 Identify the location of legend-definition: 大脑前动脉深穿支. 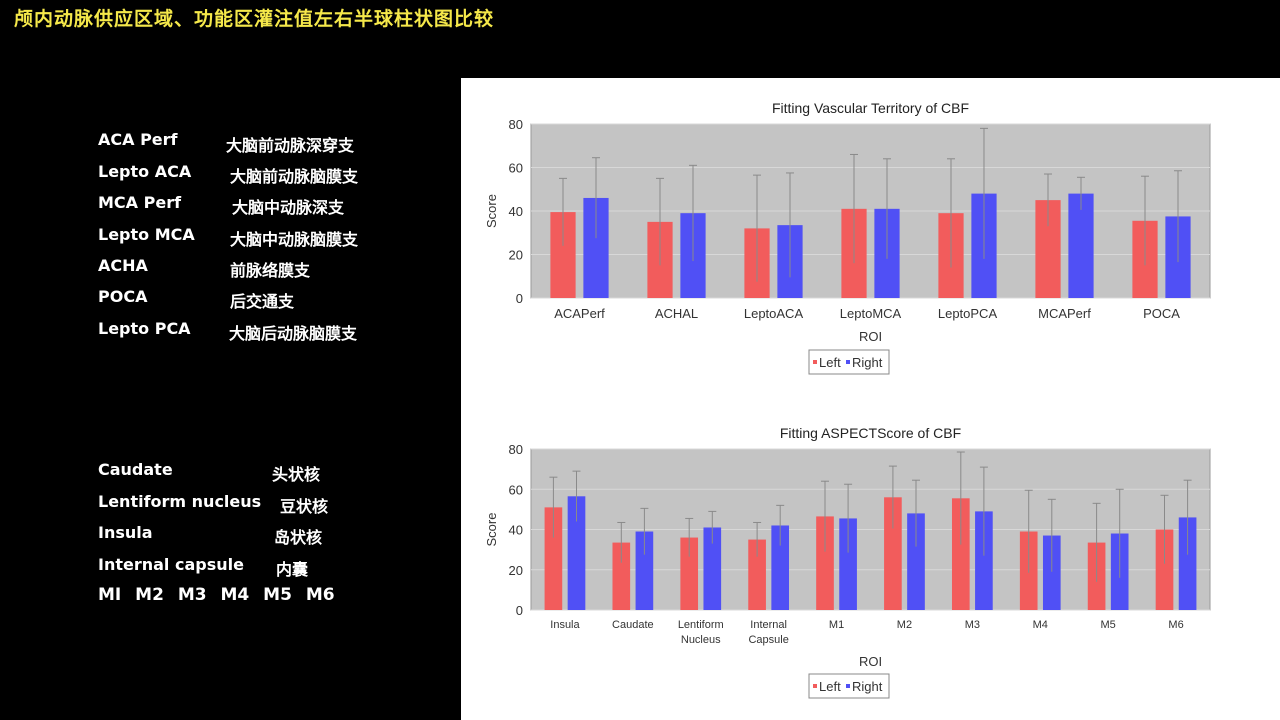
(290, 145).